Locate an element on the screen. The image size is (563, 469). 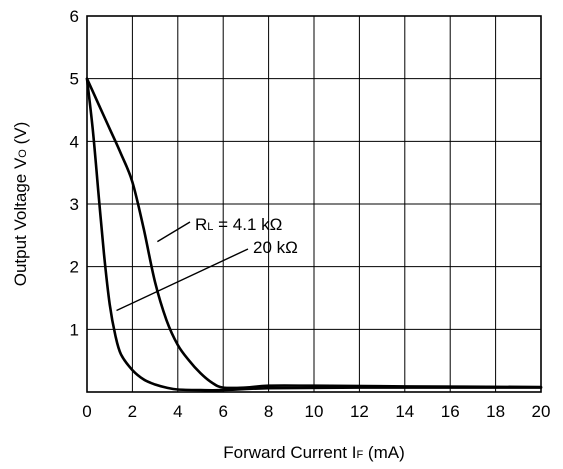
annotation-rl-4-1k: RL = 4.1 kΩ is located at coordinates (238, 224).